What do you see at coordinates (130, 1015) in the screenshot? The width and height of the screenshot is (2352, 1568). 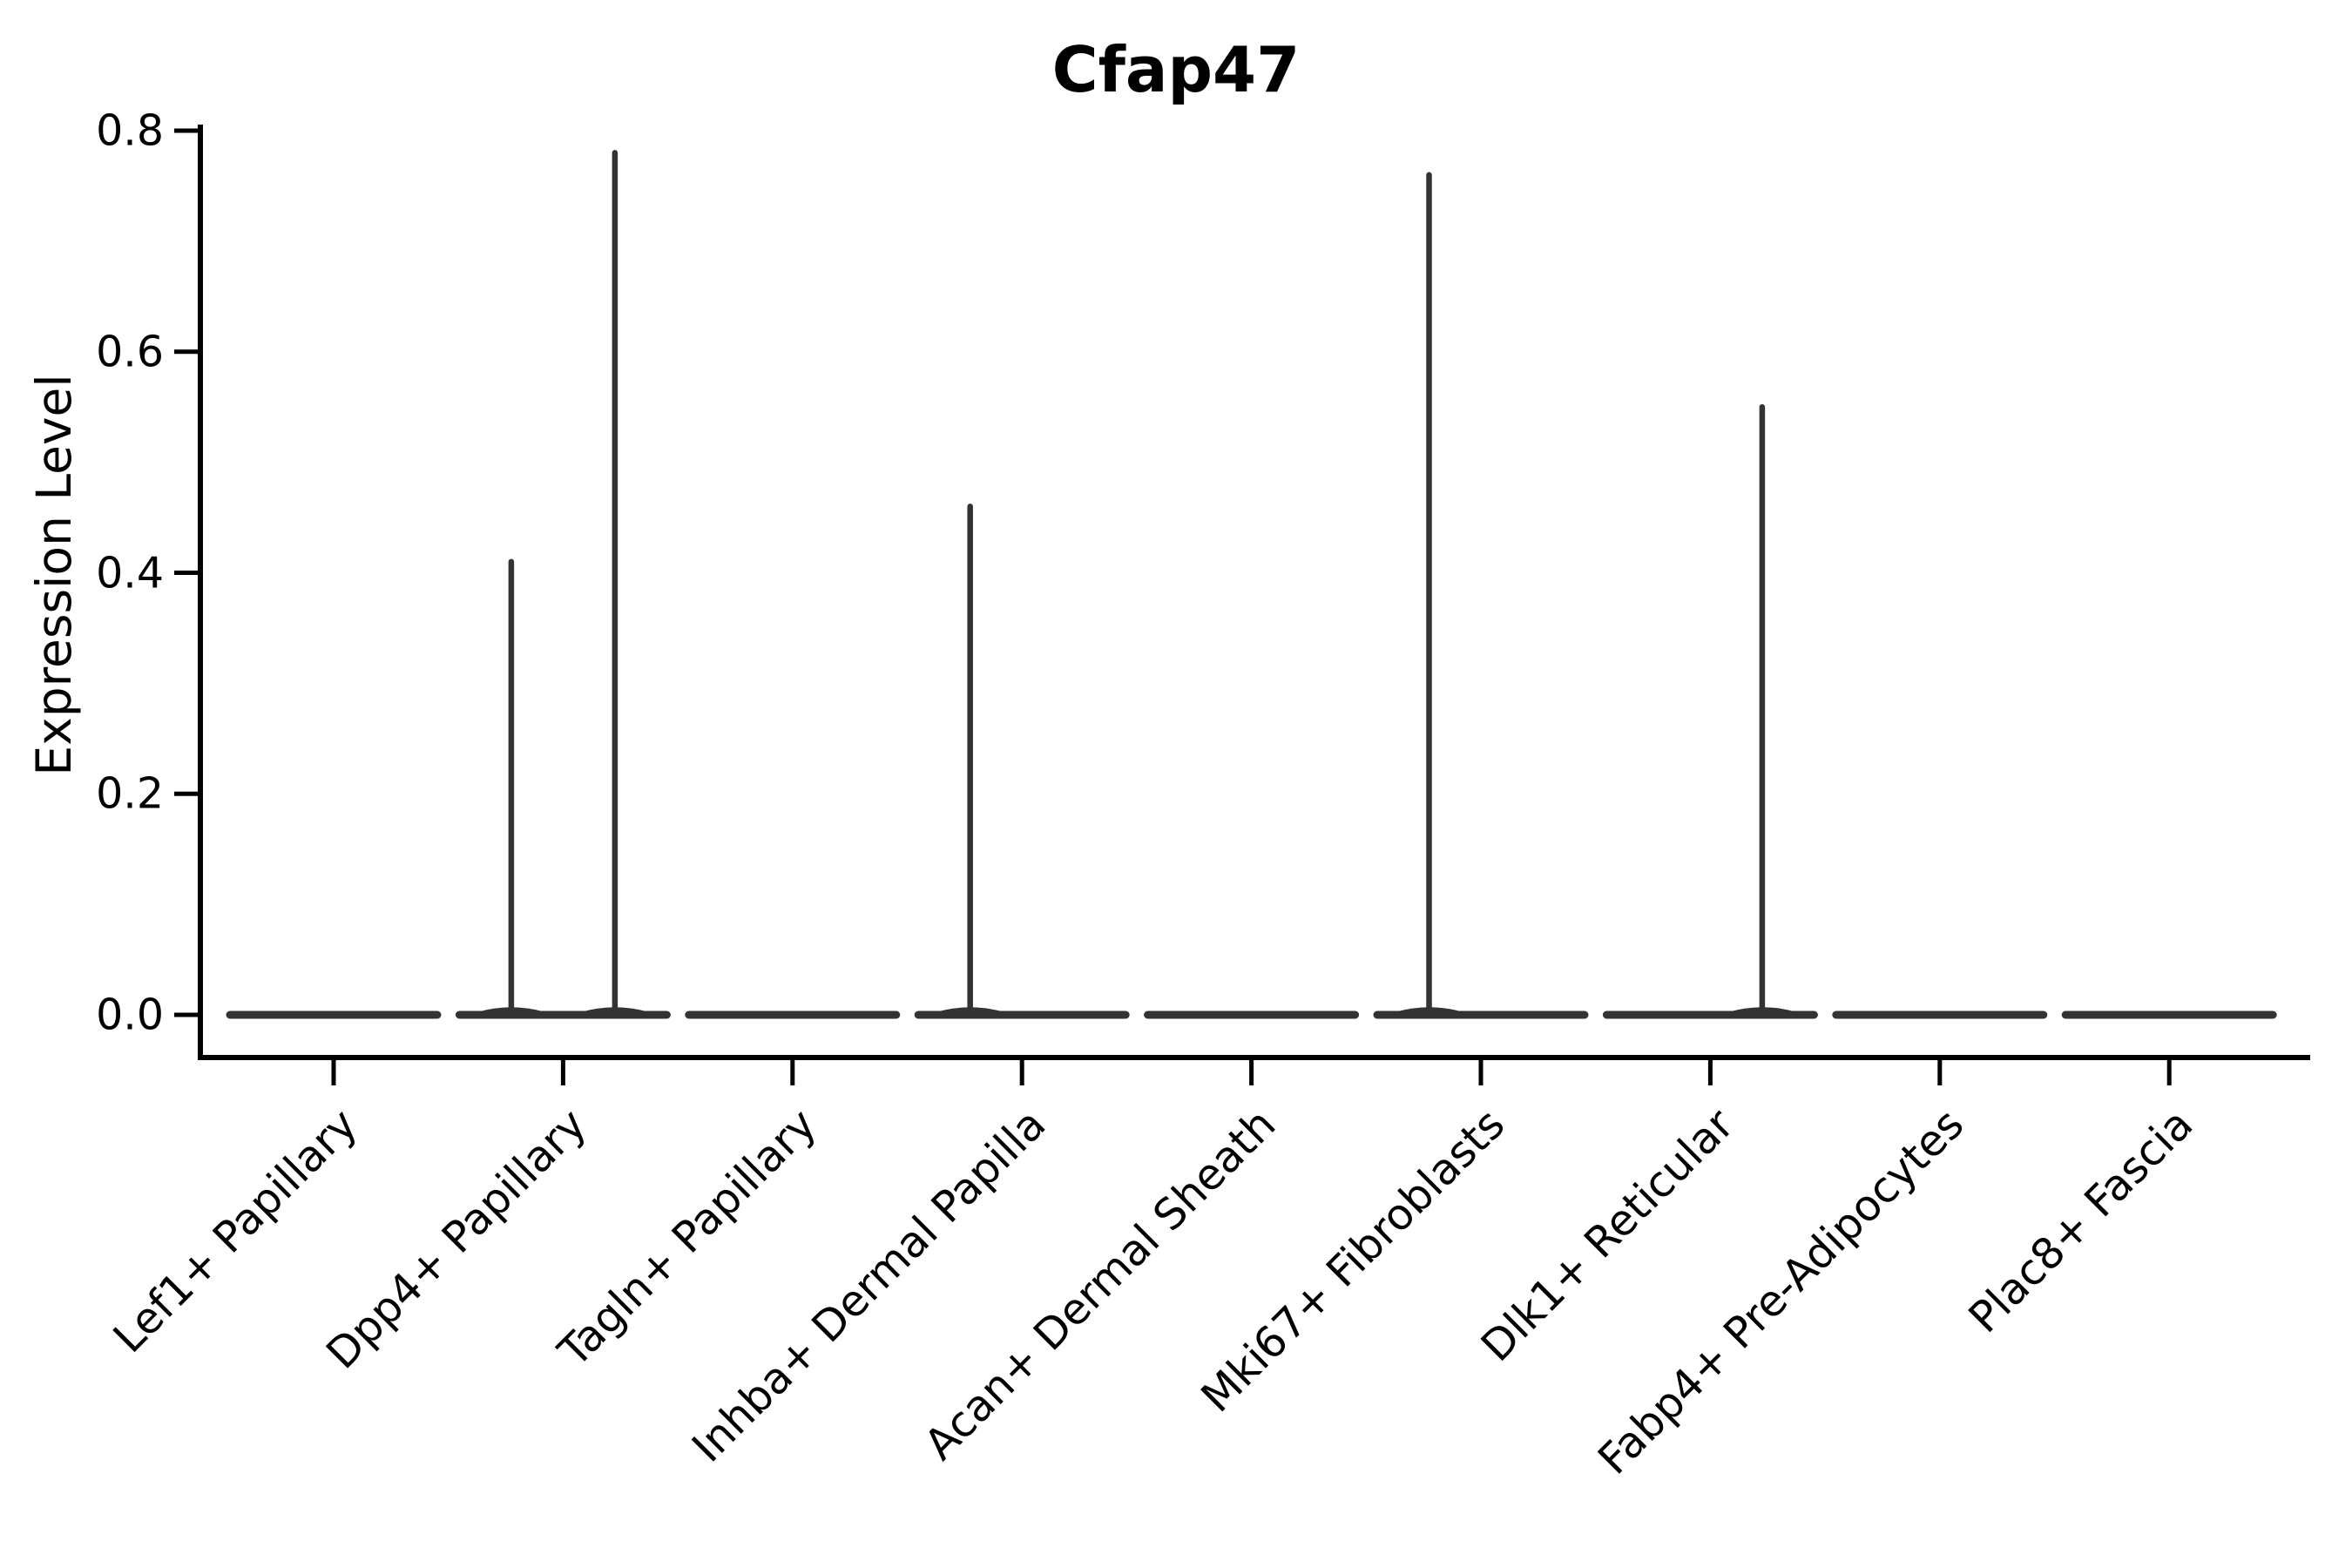 I see `y-tick-label-0.0: 0.0` at bounding box center [130, 1015].